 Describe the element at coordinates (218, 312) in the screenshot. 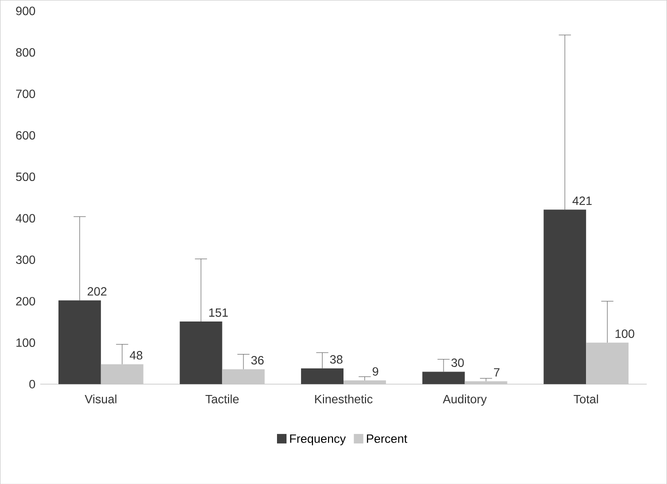

I see `data-label: 151` at that location.